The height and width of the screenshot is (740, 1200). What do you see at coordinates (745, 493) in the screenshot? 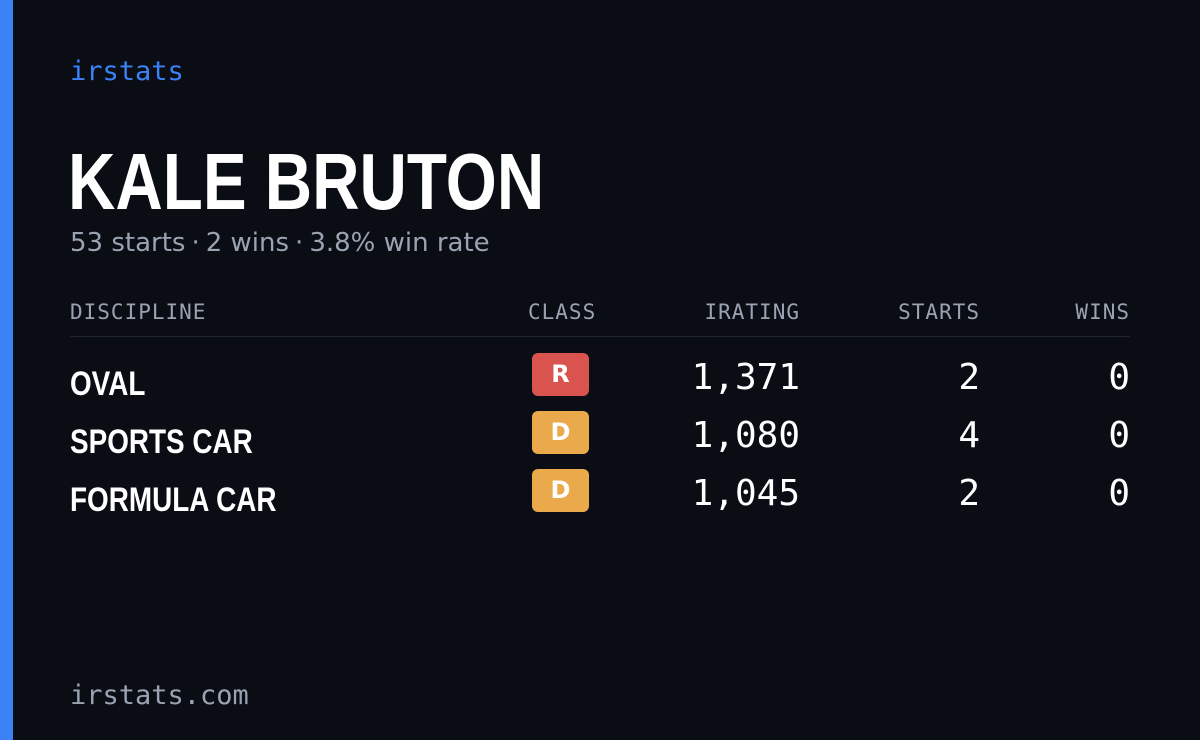
I see `irating-value: 1,045` at bounding box center [745, 493].